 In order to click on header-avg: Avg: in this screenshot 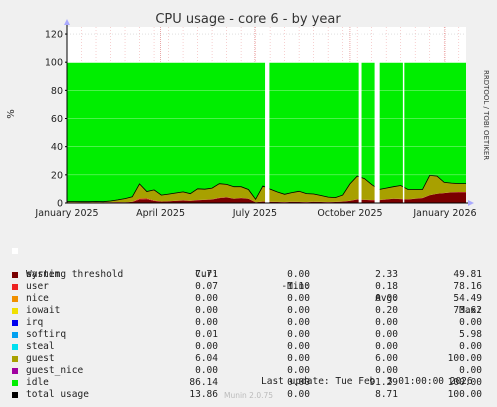, I will do `click(386, 298)`.